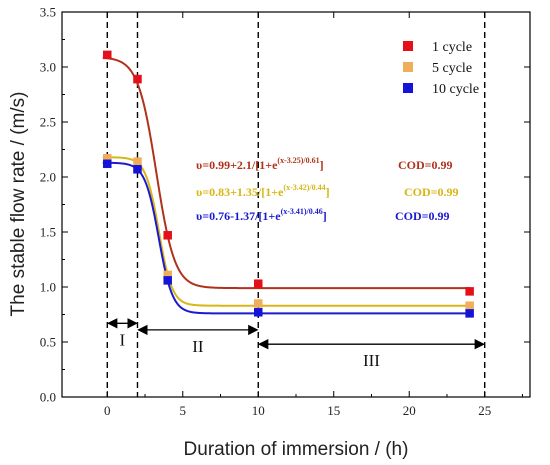 This screenshot has height=465, width=550. I want to click on equation-exponent: (x-3.25)/0.61, so click(298, 160).